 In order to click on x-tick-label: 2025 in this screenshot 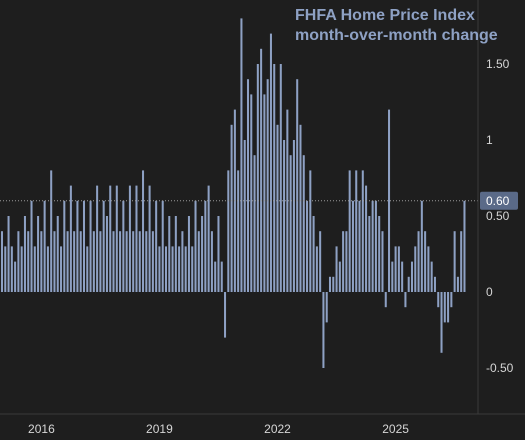, I will do `click(395, 429)`.